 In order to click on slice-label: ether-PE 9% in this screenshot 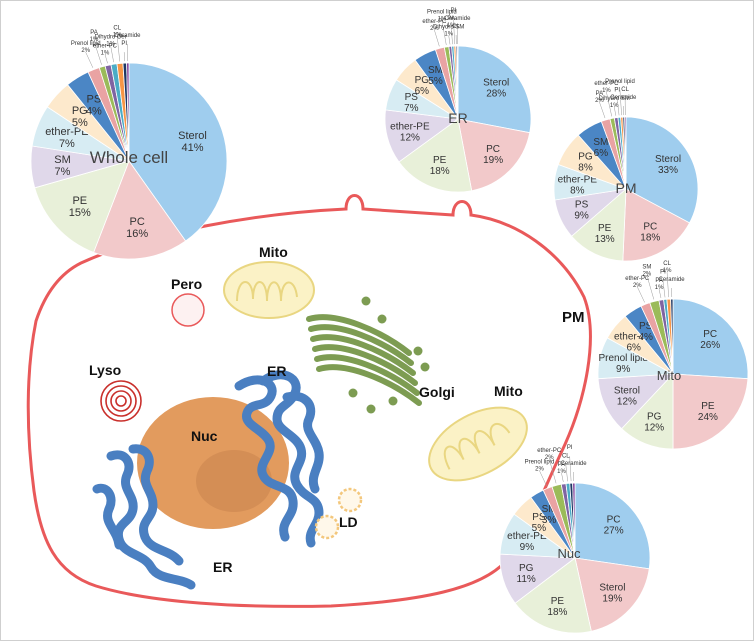, I will do `click(527, 542)`.